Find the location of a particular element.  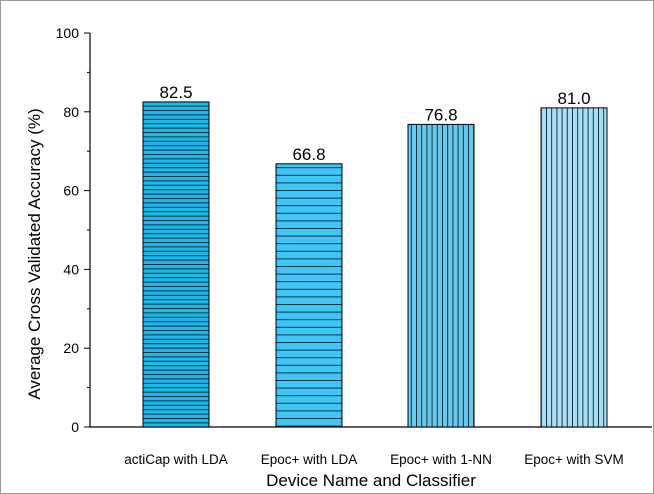

y-tick-label: 80 is located at coordinates (71, 112).